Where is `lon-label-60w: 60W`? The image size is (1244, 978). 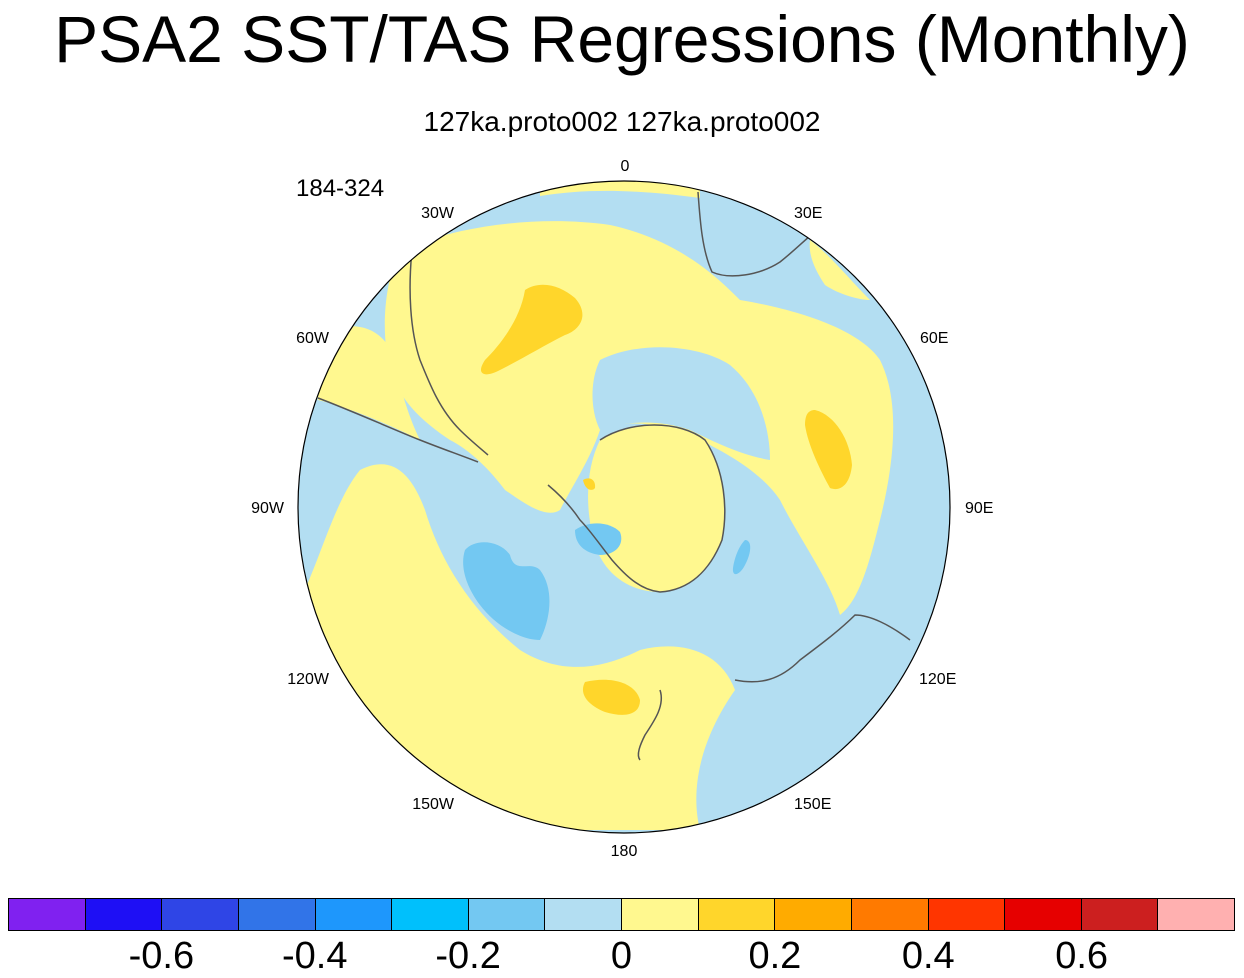
lon-label-60w: 60W is located at coordinates (313, 338).